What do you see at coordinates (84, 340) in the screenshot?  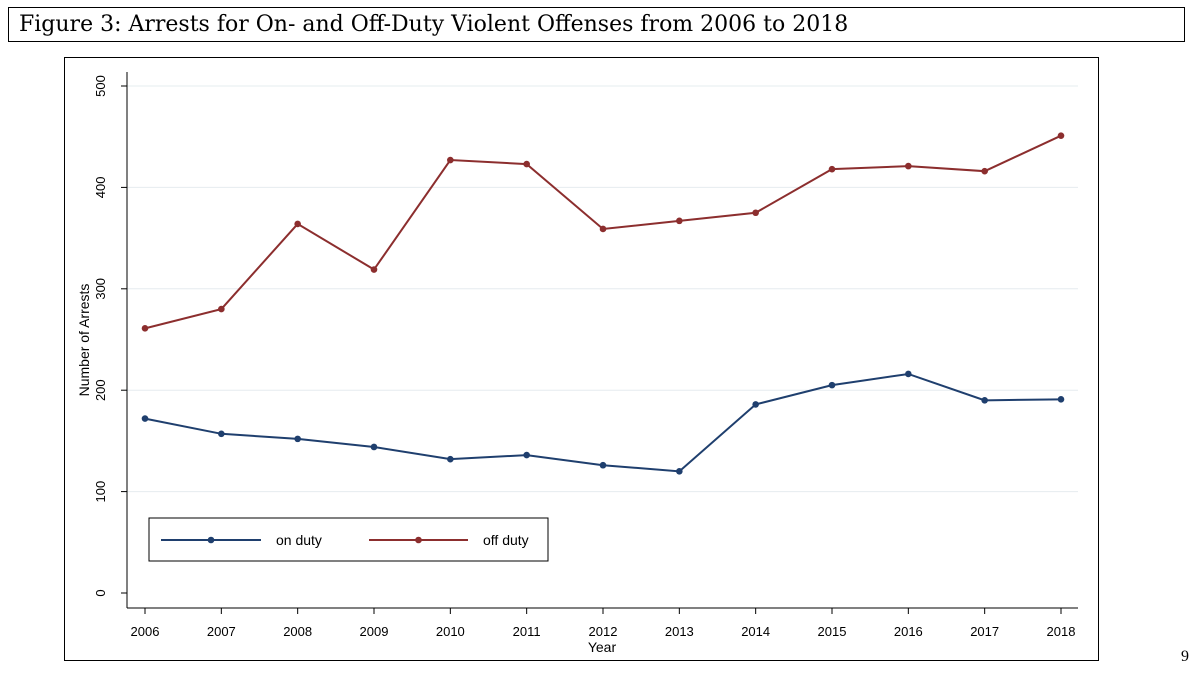 I see `y-axis-label: Number of Arrests` at bounding box center [84, 340].